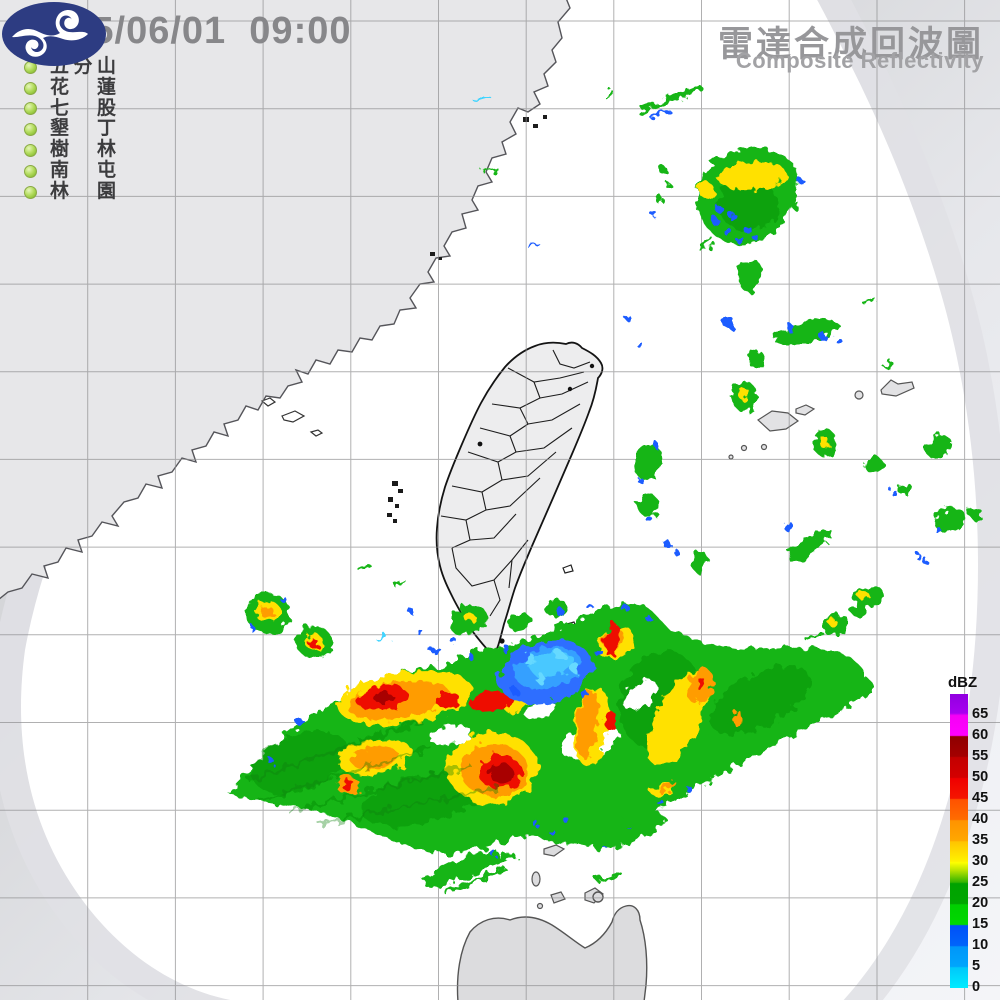 The width and height of the screenshot is (1000, 1000). I want to click on page-subtitle: Composite Reflectivity, so click(859, 60).